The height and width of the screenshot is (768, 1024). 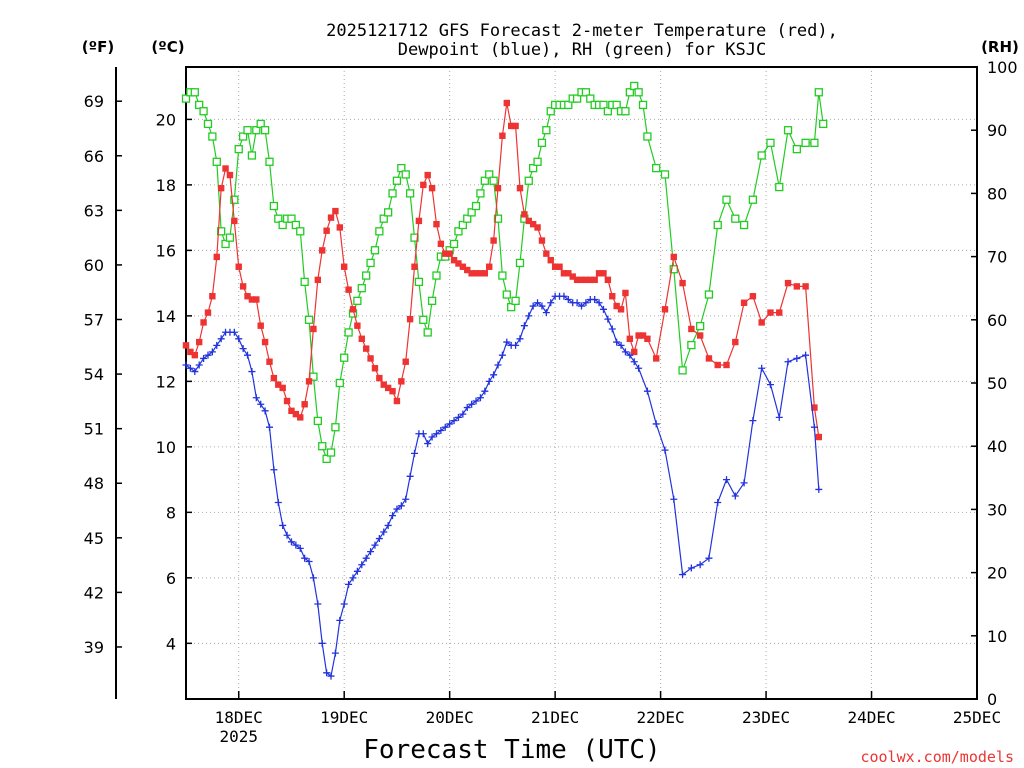 What do you see at coordinates (94, 156) in the screenshot?
I see `fahrenheit-tick-label: 66` at bounding box center [94, 156].